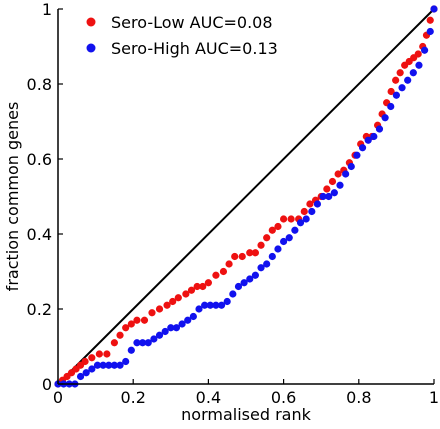 Image resolution: width=440 pixels, height=429 pixels. Describe the element at coordinates (283, 397) in the screenshot. I see `x-tick-label: 0.6` at that location.